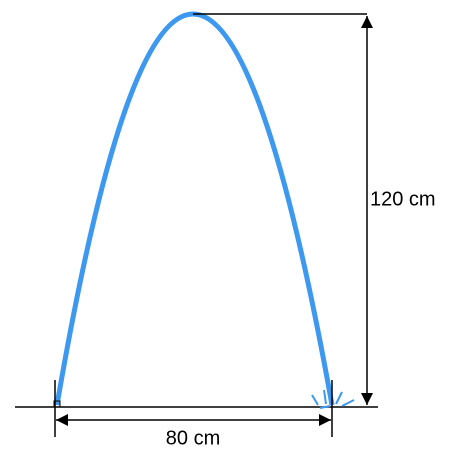  I want to click on splash, so click(333, 399).